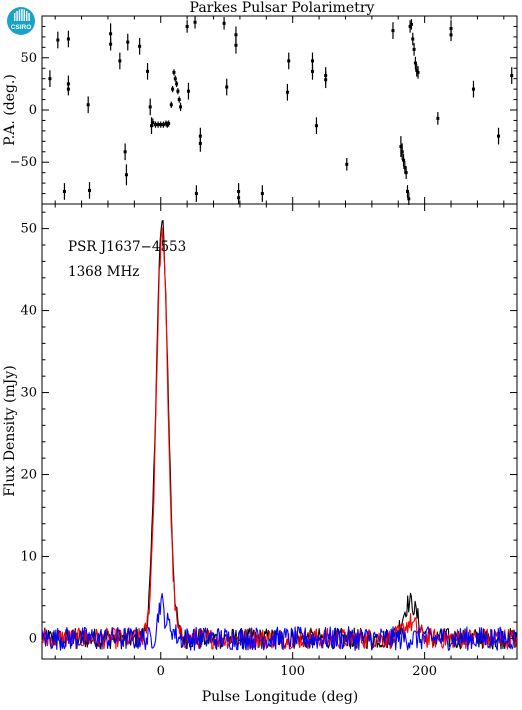 This screenshot has width=522, height=710. I want to click on csiro-logo-bars, so click(22, 15).